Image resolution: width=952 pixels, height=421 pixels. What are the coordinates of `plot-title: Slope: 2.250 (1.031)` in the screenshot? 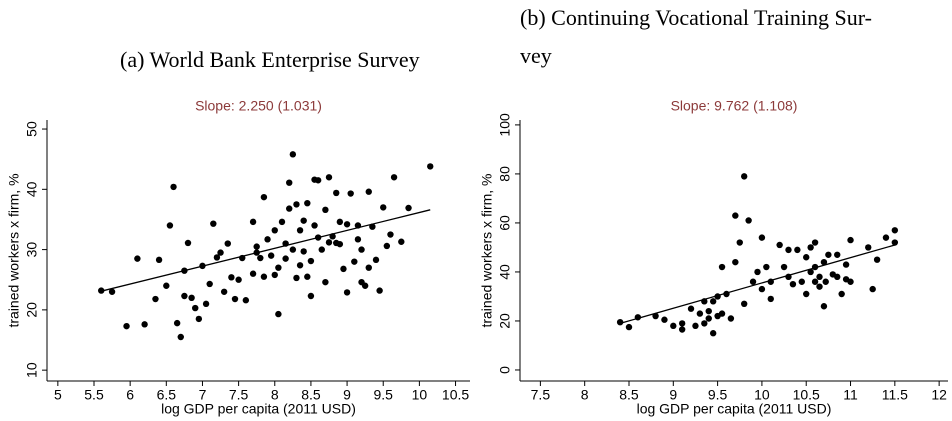 It's located at (258, 106).